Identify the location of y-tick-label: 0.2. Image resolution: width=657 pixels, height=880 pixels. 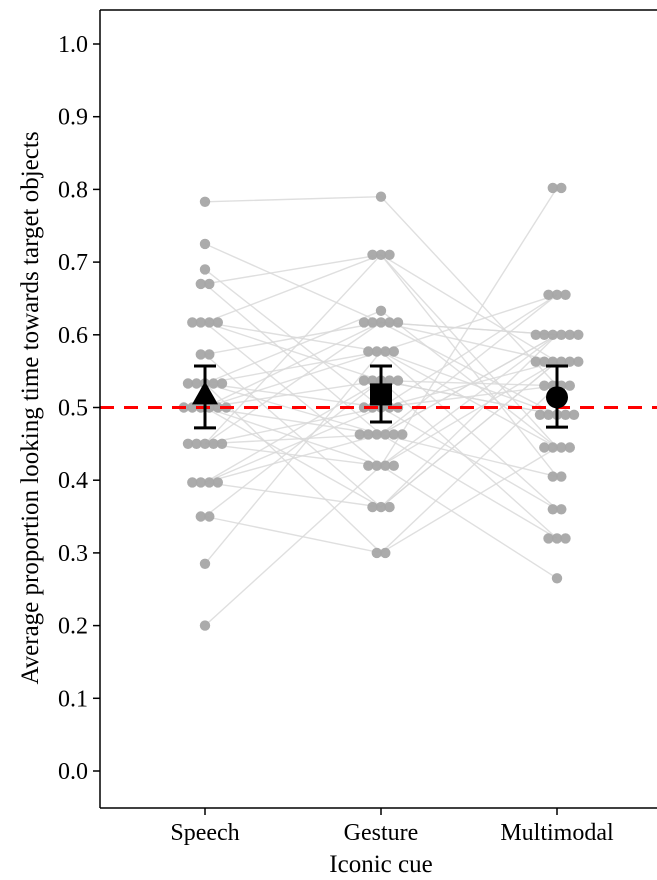
(73, 627).